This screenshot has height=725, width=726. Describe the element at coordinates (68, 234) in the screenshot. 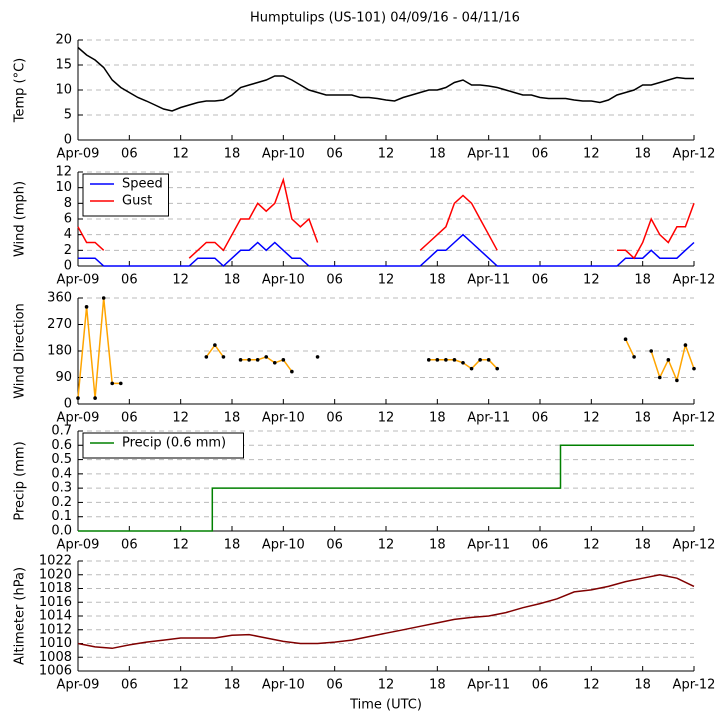

I see `y-tick-label: 4` at that location.